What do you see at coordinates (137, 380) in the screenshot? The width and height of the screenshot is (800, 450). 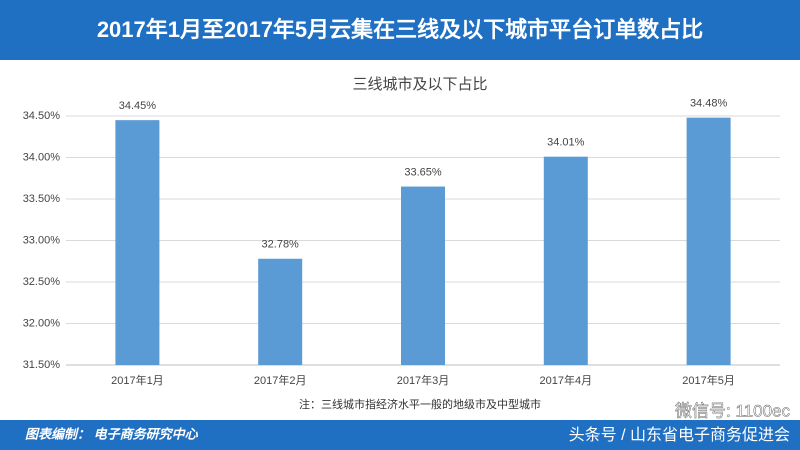 I see `x-tick-label: 2017年1月` at bounding box center [137, 380].